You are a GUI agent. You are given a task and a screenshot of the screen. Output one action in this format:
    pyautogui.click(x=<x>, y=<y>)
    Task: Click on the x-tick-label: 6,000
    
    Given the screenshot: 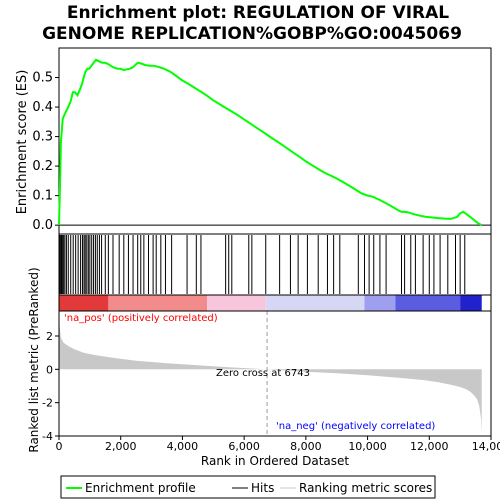 What is the action you would take?
    pyautogui.click(x=244, y=446)
    